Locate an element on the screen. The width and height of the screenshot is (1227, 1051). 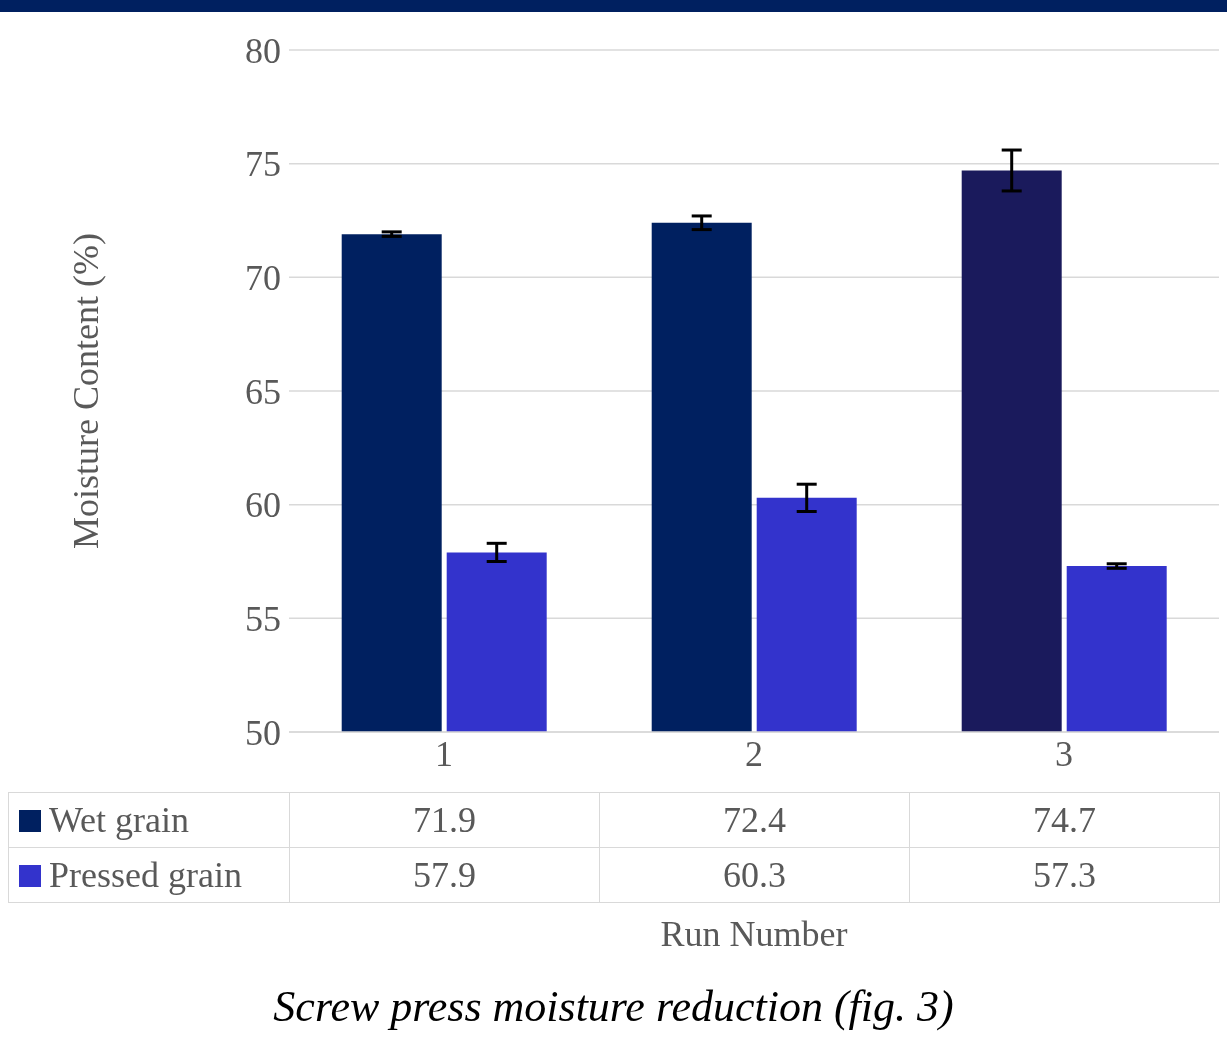
data-label: 71.9 is located at coordinates (444, 820).